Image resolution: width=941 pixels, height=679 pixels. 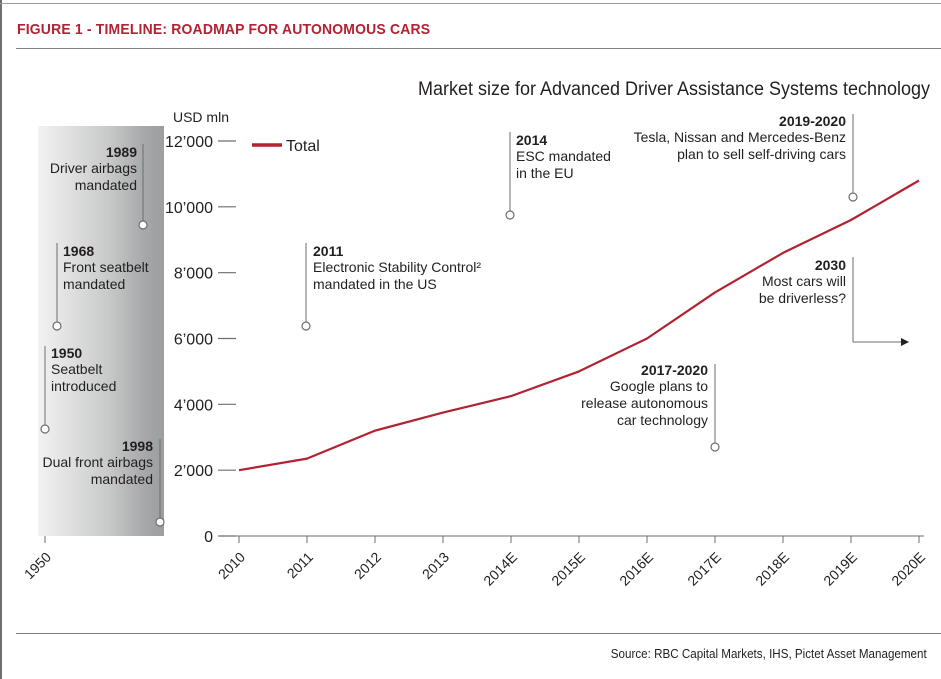 What do you see at coordinates (500, 569) in the screenshot?
I see `x-tick-label: 2014E` at bounding box center [500, 569].